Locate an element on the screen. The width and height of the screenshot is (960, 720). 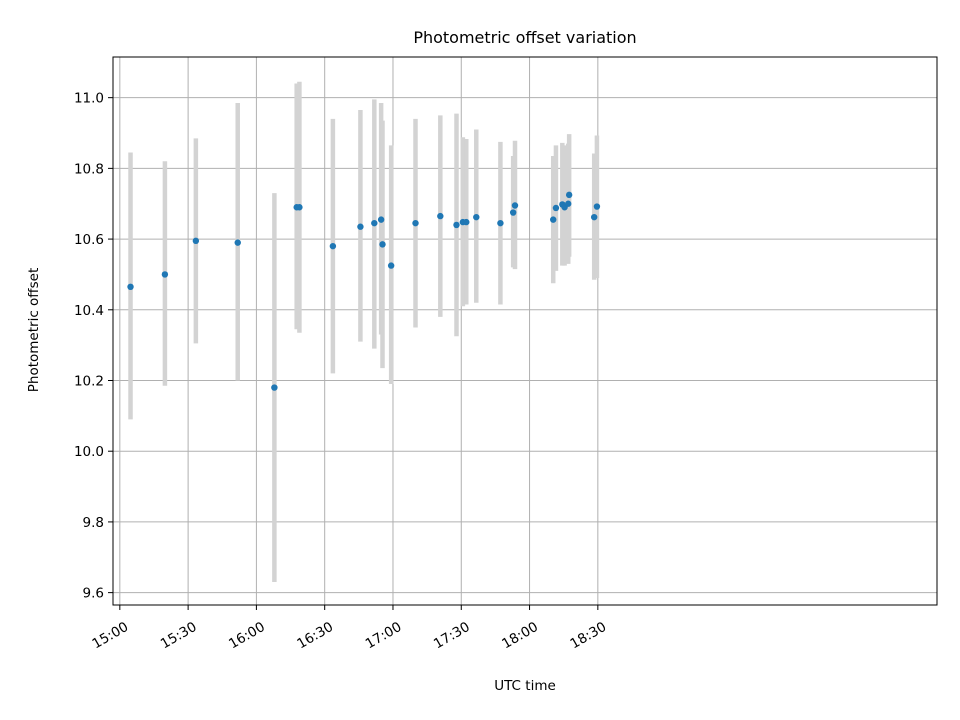
x-tick-label: 16:30 is located at coordinates (315, 635).